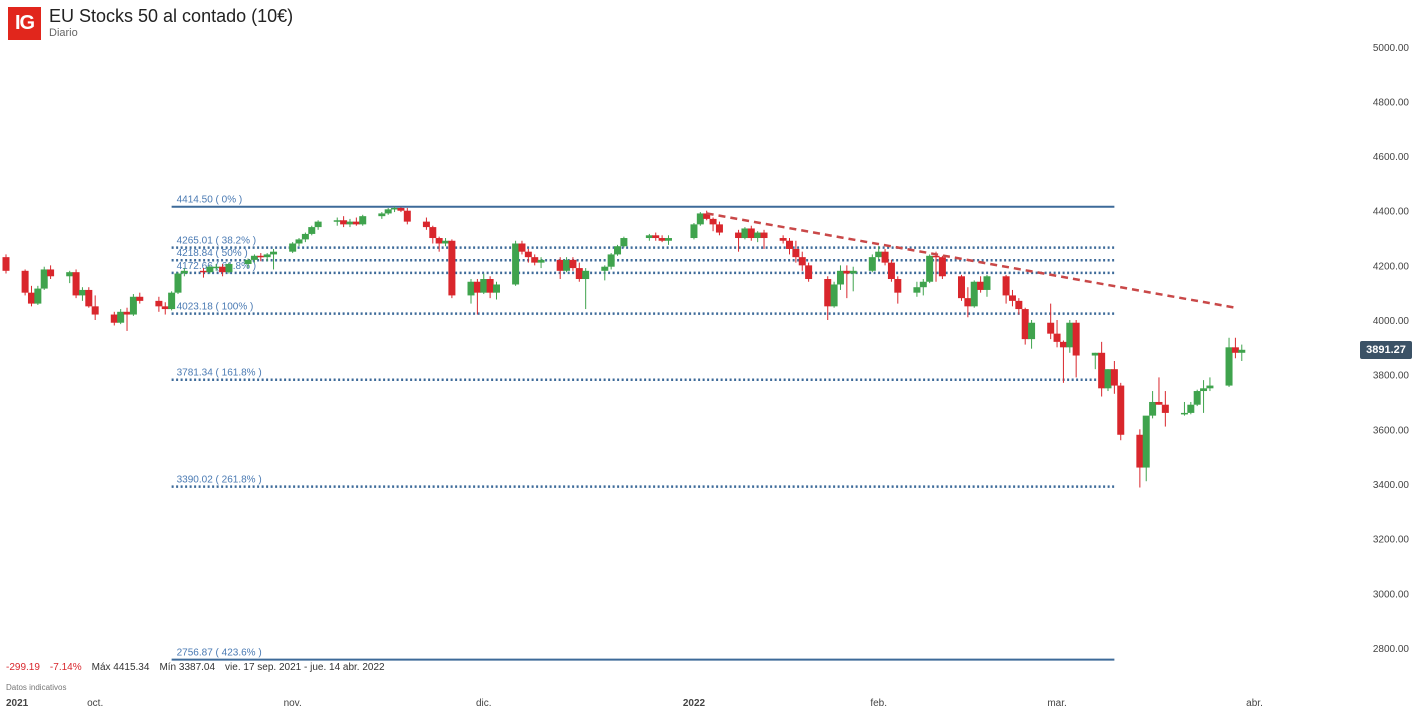  I want to click on y-tick-label: 4400.00, so click(1391, 212).